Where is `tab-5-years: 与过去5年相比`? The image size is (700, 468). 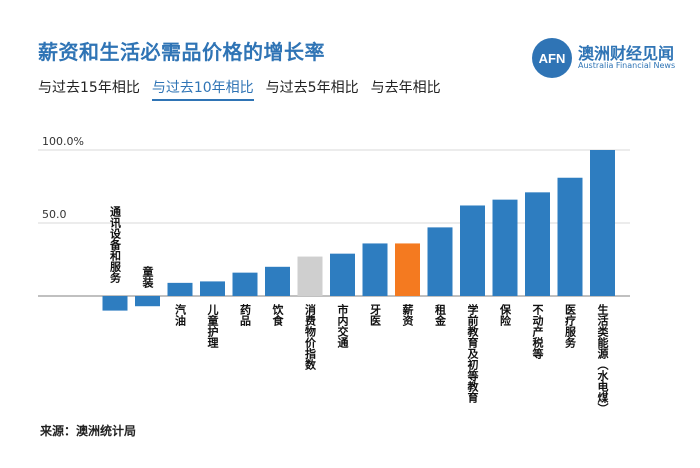 tab-5-years: 与过去5年相比 is located at coordinates (312, 88).